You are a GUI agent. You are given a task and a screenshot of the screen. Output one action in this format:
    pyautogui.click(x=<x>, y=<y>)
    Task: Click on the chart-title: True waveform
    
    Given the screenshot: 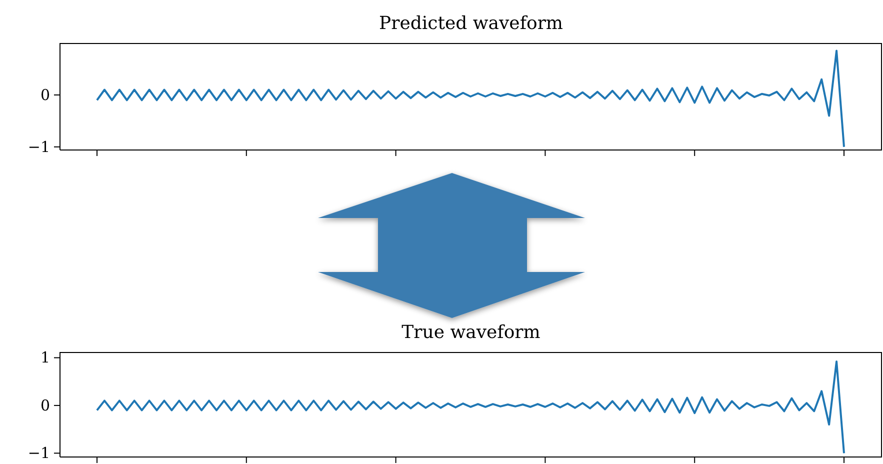 What is the action you would take?
    pyautogui.click(x=471, y=332)
    